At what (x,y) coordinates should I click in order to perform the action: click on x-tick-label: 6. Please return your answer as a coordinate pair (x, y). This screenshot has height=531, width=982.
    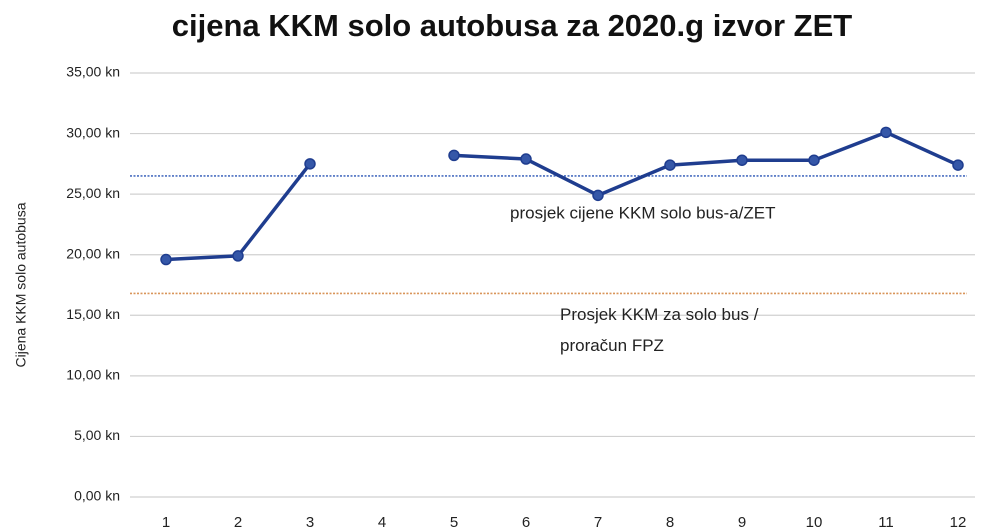
    Looking at the image, I should click on (526, 522).